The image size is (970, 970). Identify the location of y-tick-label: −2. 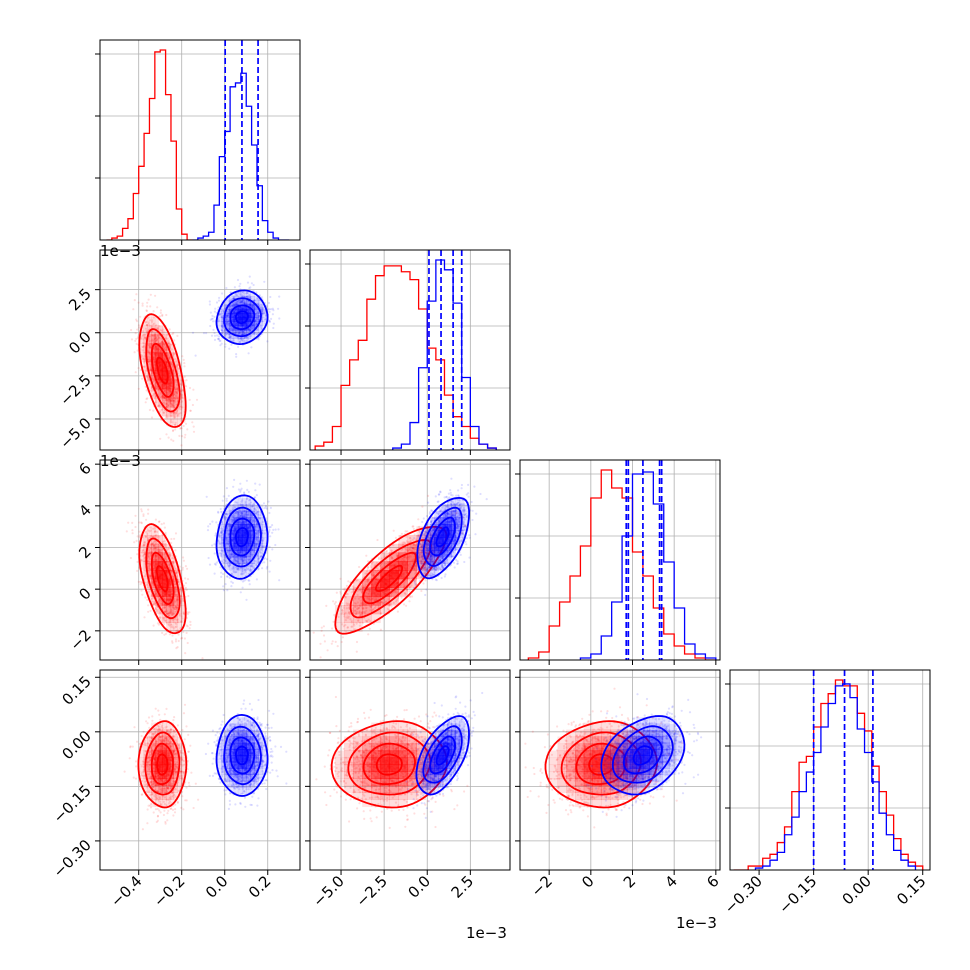
(80, 640).